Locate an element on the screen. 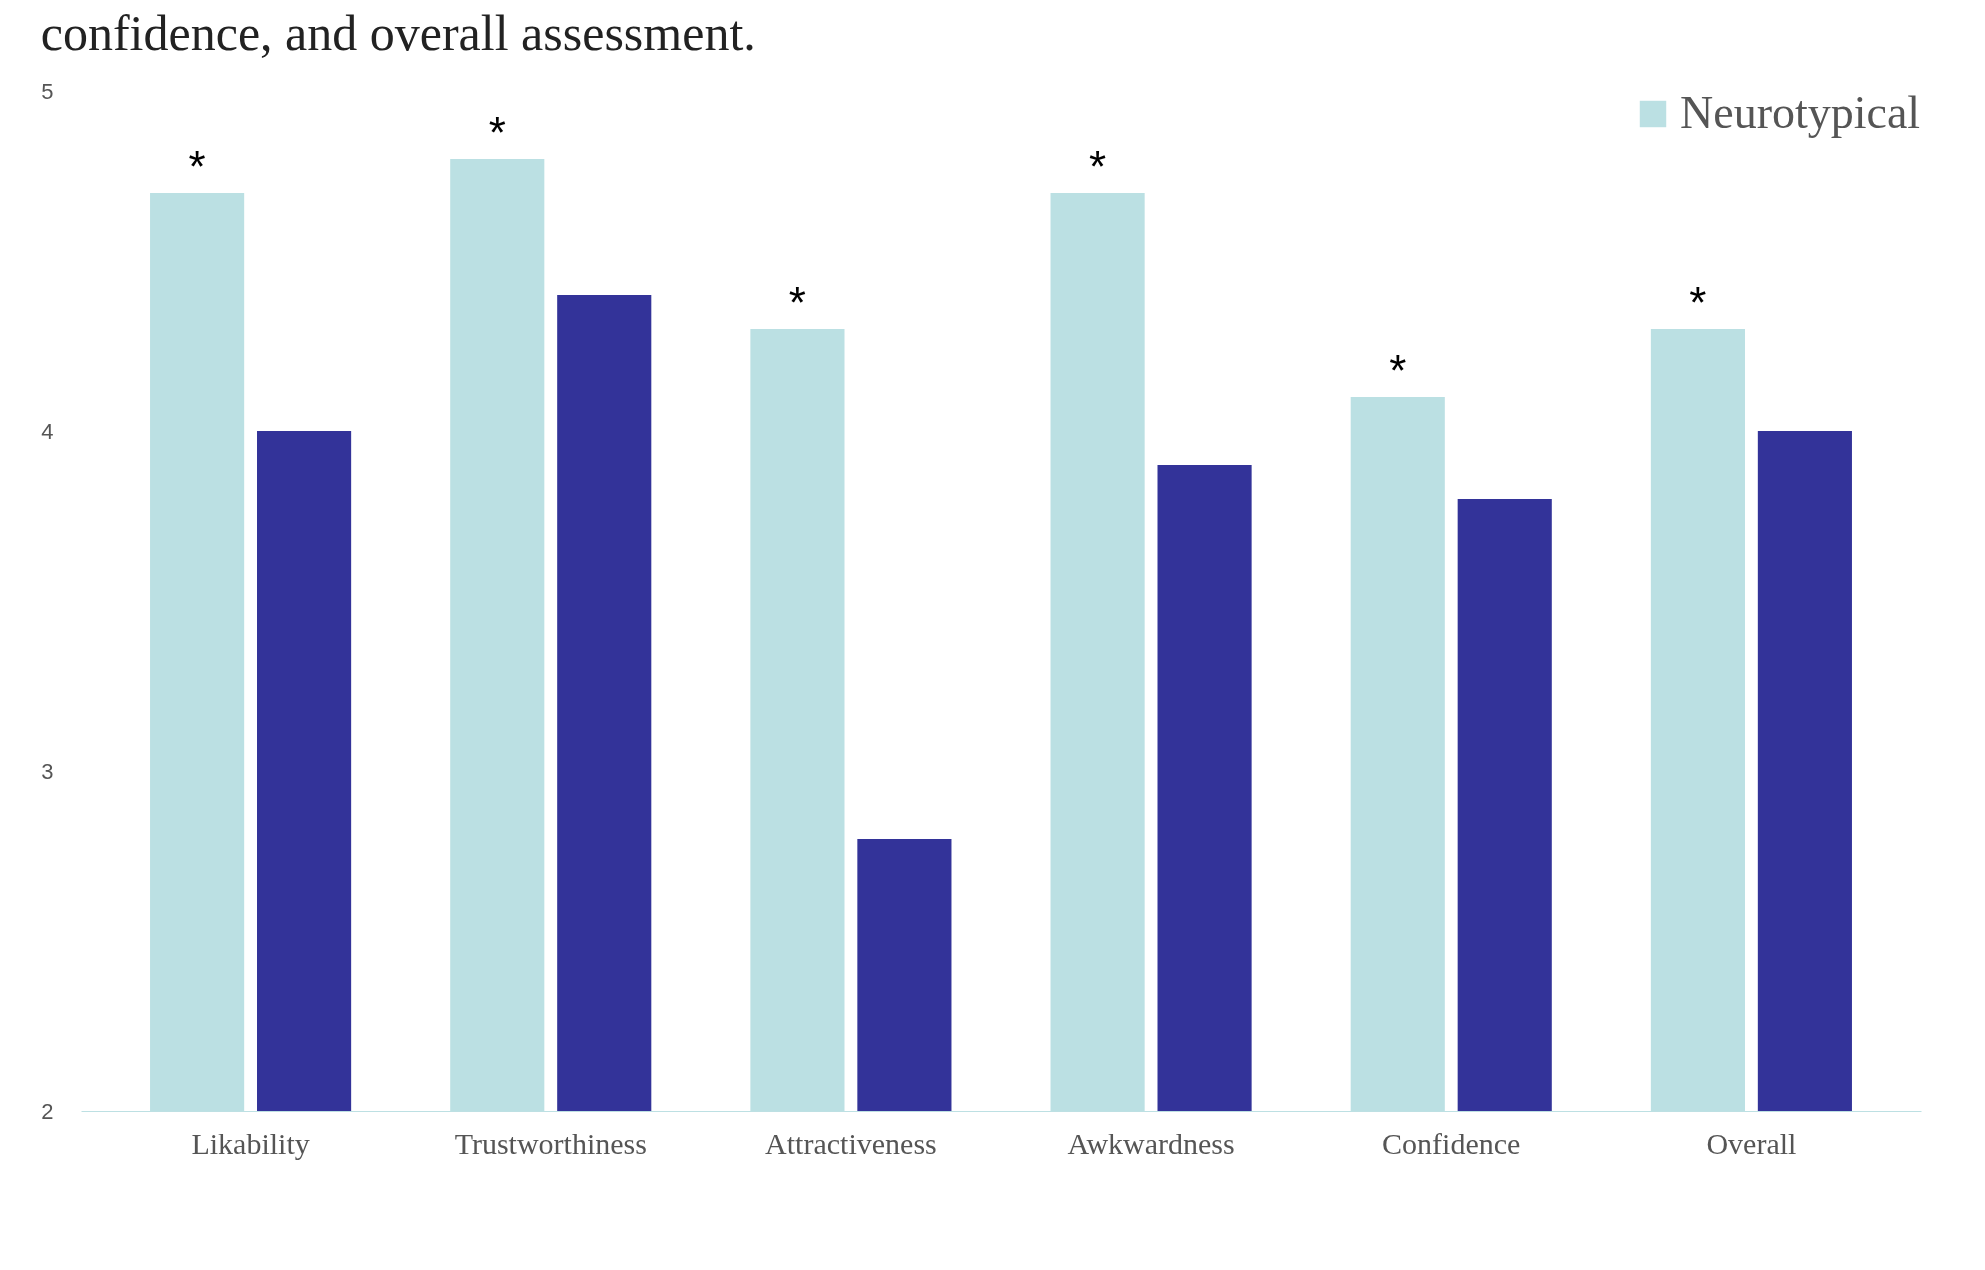 This screenshot has width=1985, height=1270. x-tick-label: Likability is located at coordinates (250, 1143).